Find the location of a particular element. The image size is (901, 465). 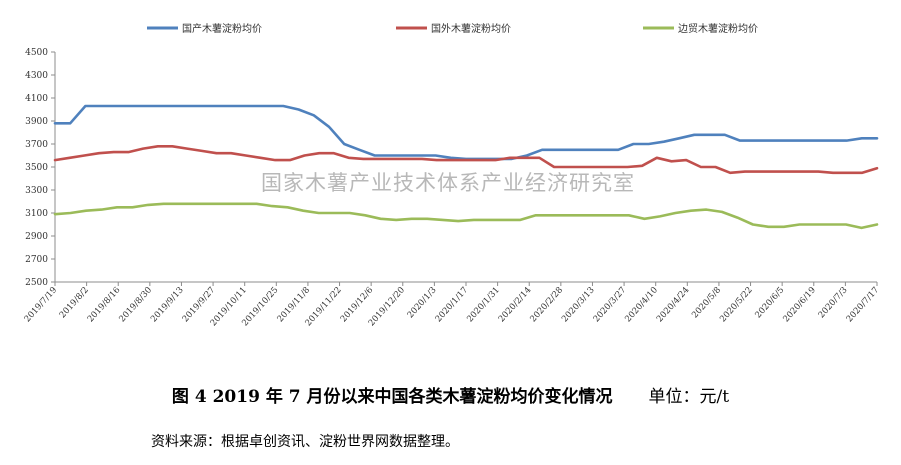

legend-label-domestic: 国产木薯淀粉均价 is located at coordinates (222, 28).